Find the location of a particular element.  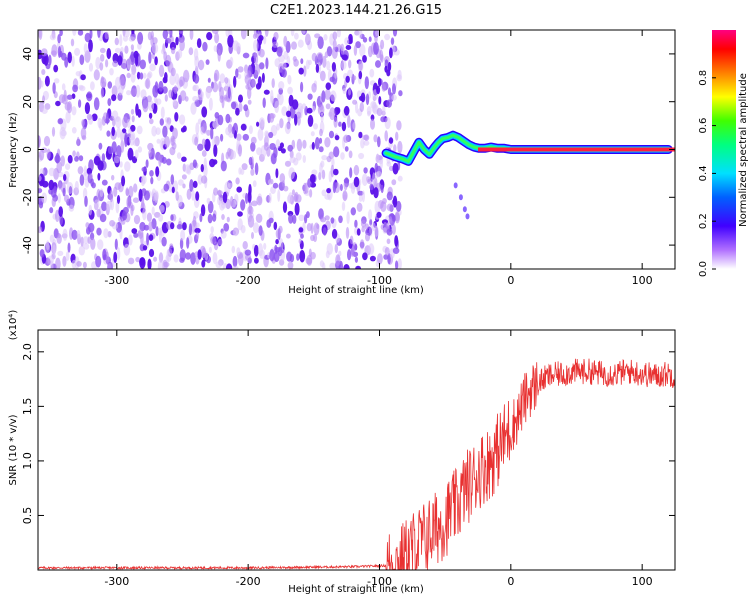

x-tick-label: -100 is located at coordinates (379, 280).